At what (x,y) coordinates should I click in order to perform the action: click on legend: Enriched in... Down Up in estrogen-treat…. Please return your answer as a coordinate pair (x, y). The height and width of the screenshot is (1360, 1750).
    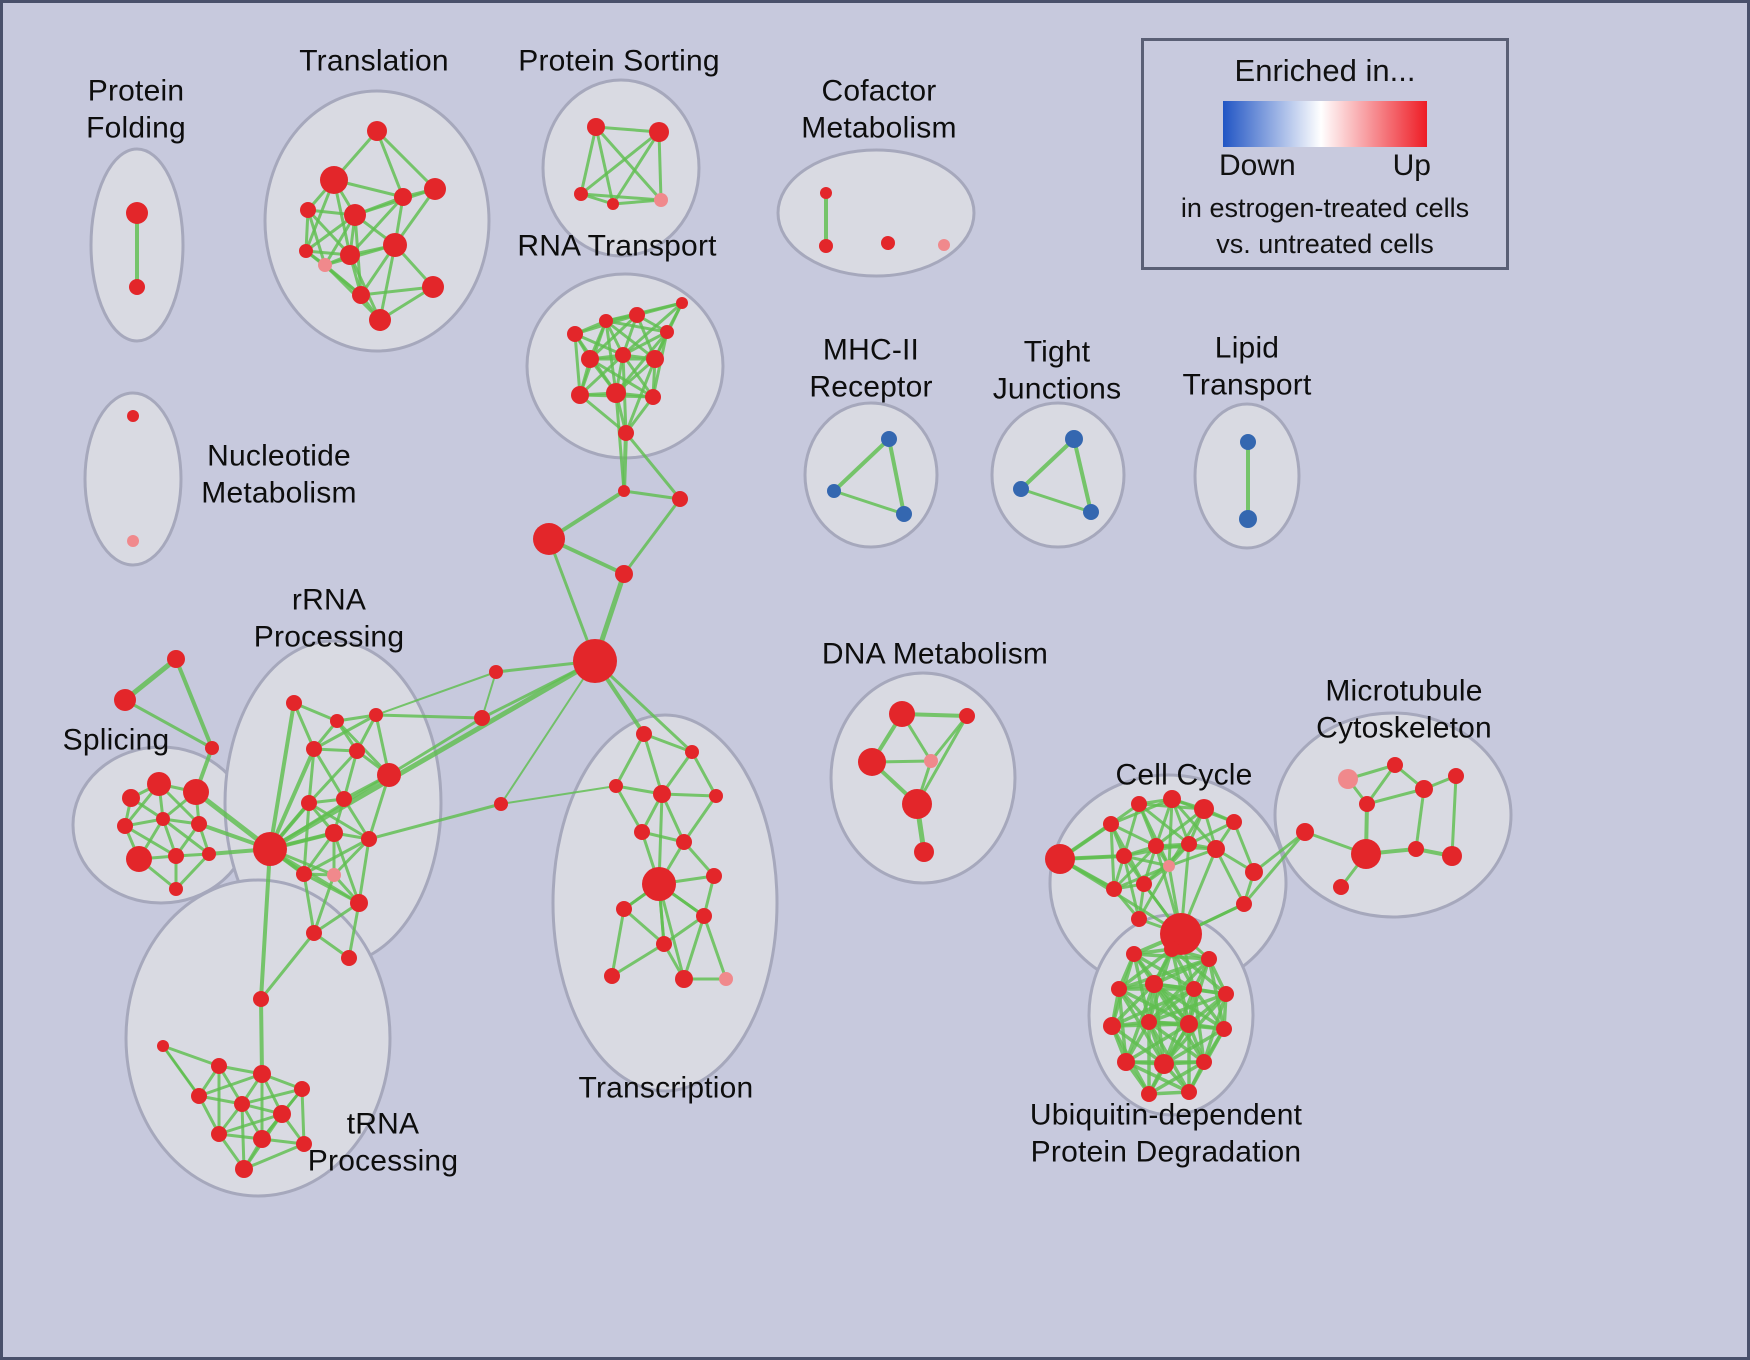
    Looking at the image, I should click on (1325, 154).